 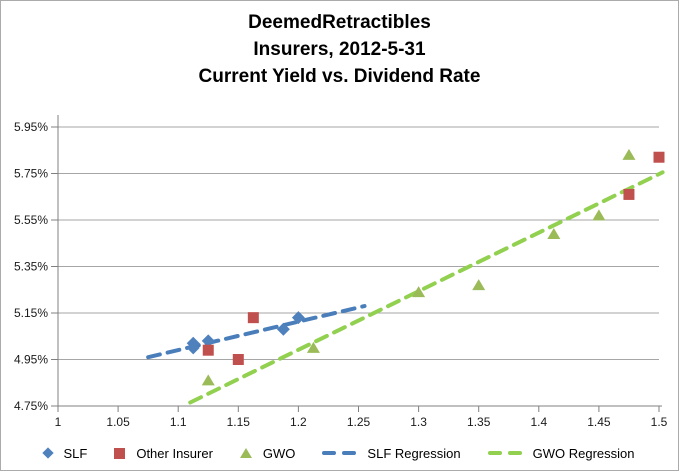 I want to click on legend-label-other-insurer: Other Insurer, so click(x=174, y=453).